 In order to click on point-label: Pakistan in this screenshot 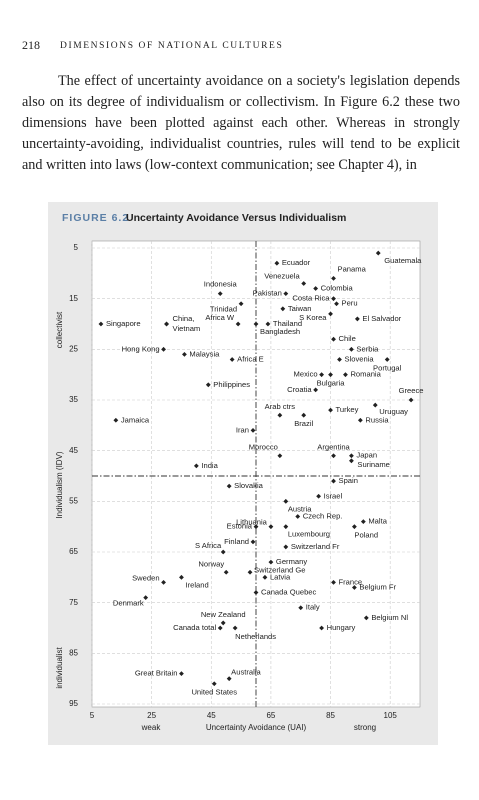, I will do `click(267, 293)`.